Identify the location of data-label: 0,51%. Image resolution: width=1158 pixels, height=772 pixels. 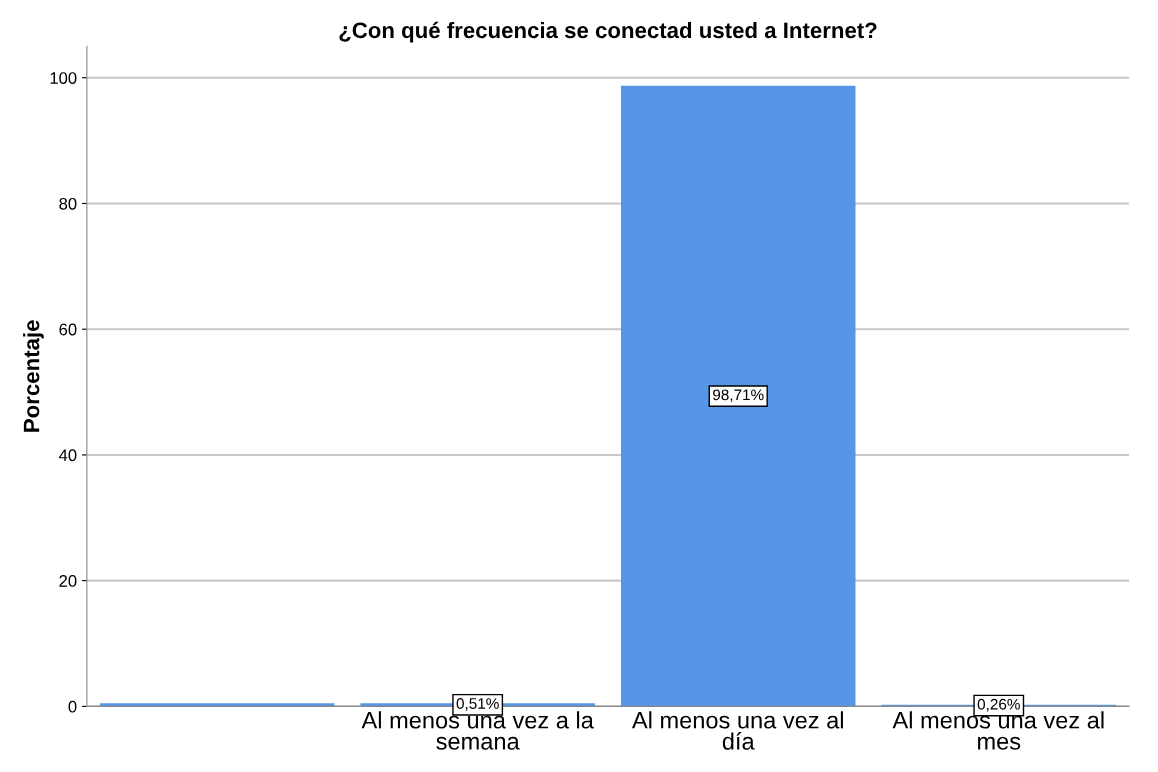
(477, 704).